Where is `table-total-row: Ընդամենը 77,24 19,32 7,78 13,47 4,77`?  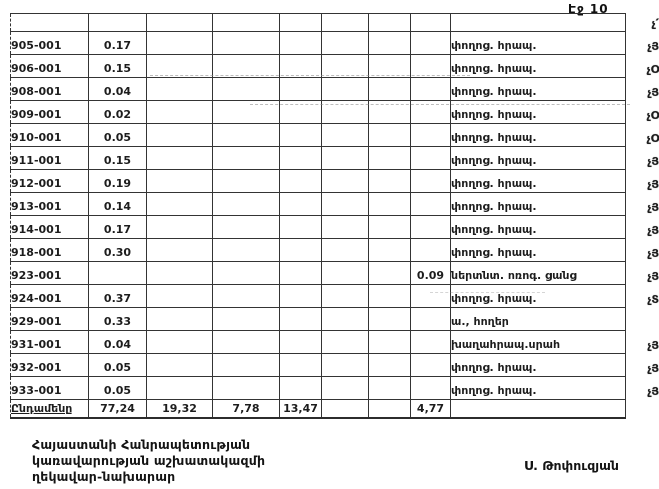
table-total-row: Ընդամենը 77,24 19,32 7,78 13,47 4,77 is located at coordinates (334, 409).